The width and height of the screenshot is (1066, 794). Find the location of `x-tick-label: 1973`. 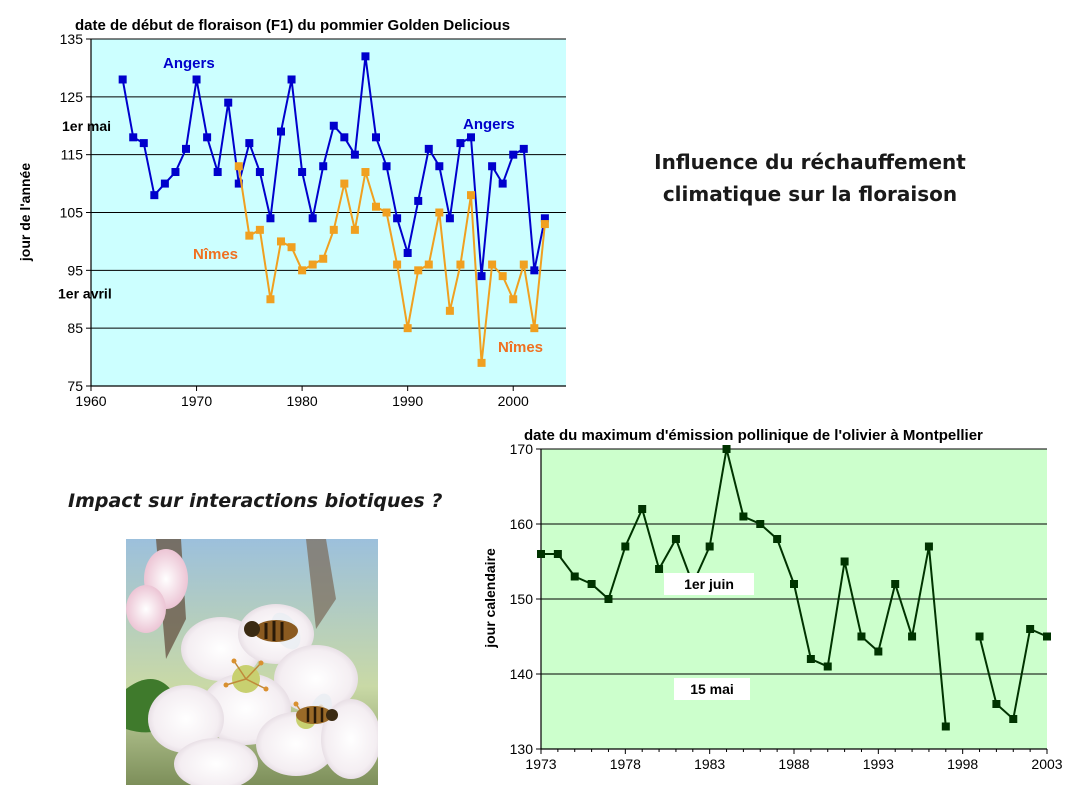

x-tick-label: 1973 is located at coordinates (540, 764).